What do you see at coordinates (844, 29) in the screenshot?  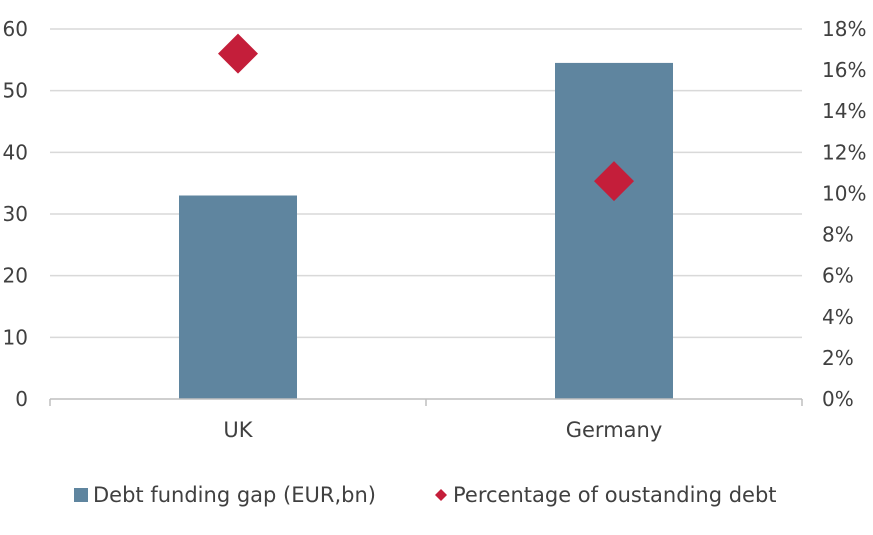 I see `y2-tick-label: 18%` at bounding box center [844, 29].